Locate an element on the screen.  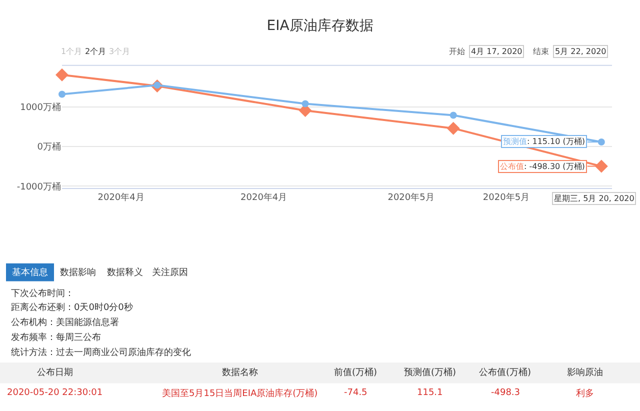
series-label: 预测值 is located at coordinates (515, 141).